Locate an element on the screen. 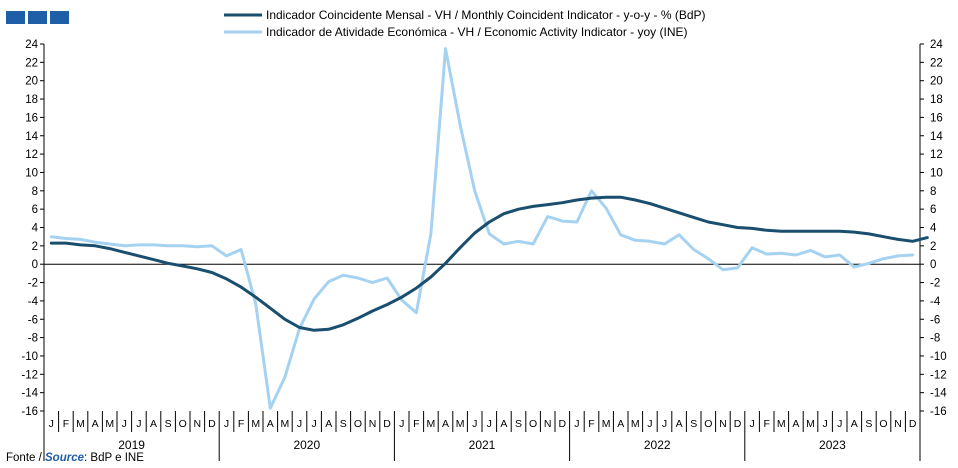  y-tick-label-right: -6 is located at coordinates (935, 320).